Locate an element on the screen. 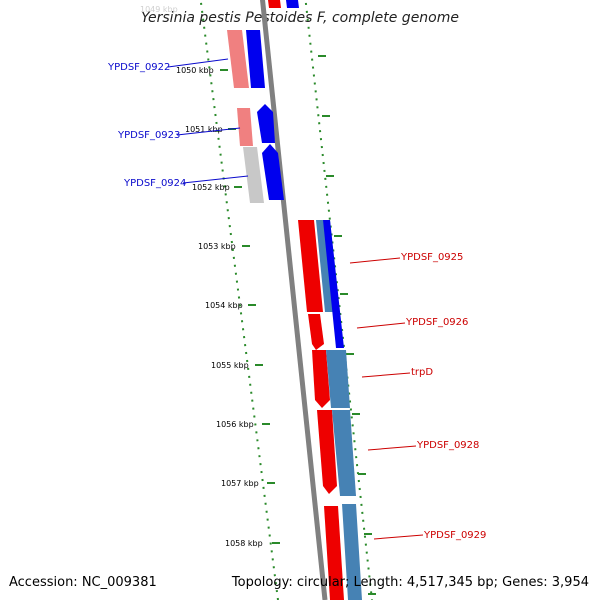 The image size is (600, 600). gene-label-ypdsf-0924: YPDSF_0924 is located at coordinates (154, 183).